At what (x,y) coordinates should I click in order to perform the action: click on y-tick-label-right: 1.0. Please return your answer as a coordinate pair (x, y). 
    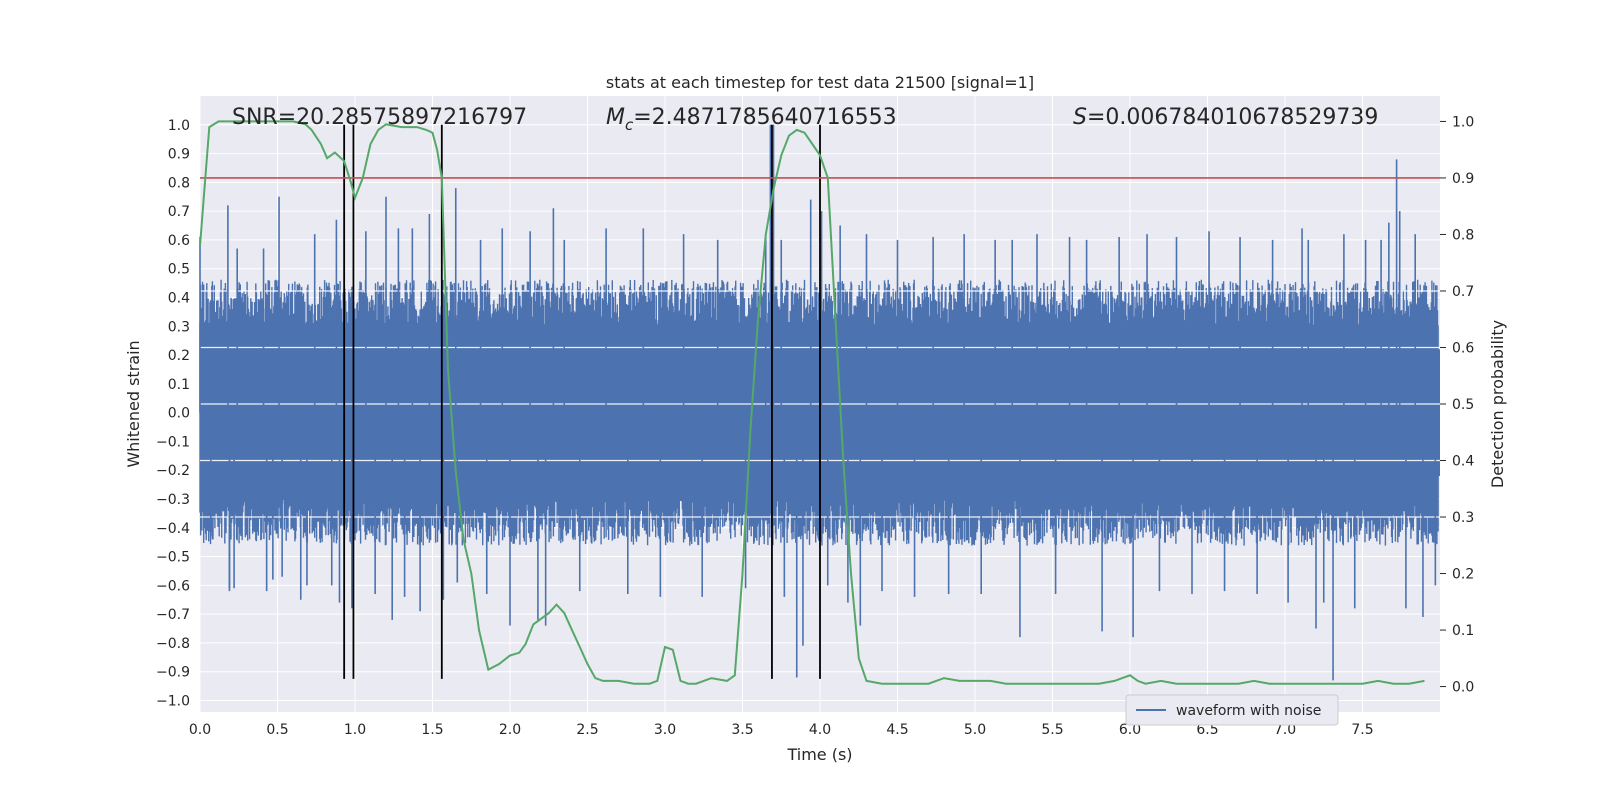
    Looking at the image, I should click on (1463, 122).